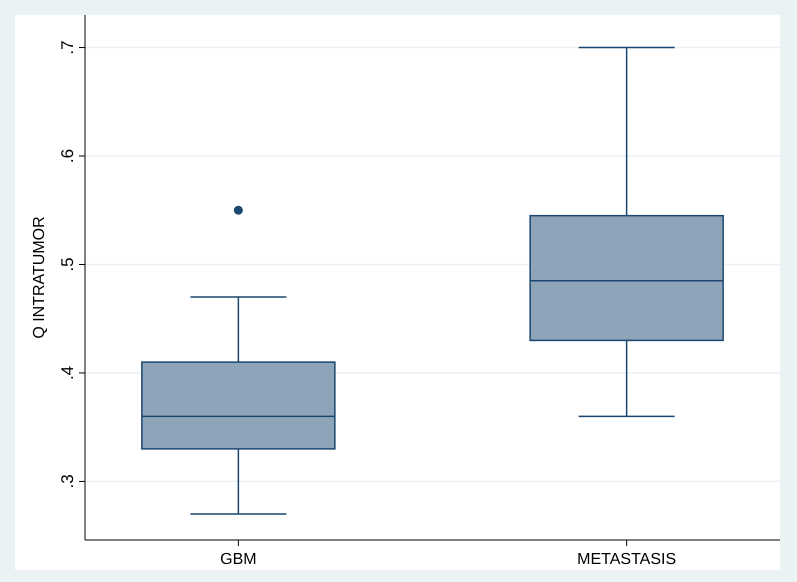 The width and height of the screenshot is (797, 582). What do you see at coordinates (626, 559) in the screenshot?
I see `x-tick-label: METASTASIS` at bounding box center [626, 559].